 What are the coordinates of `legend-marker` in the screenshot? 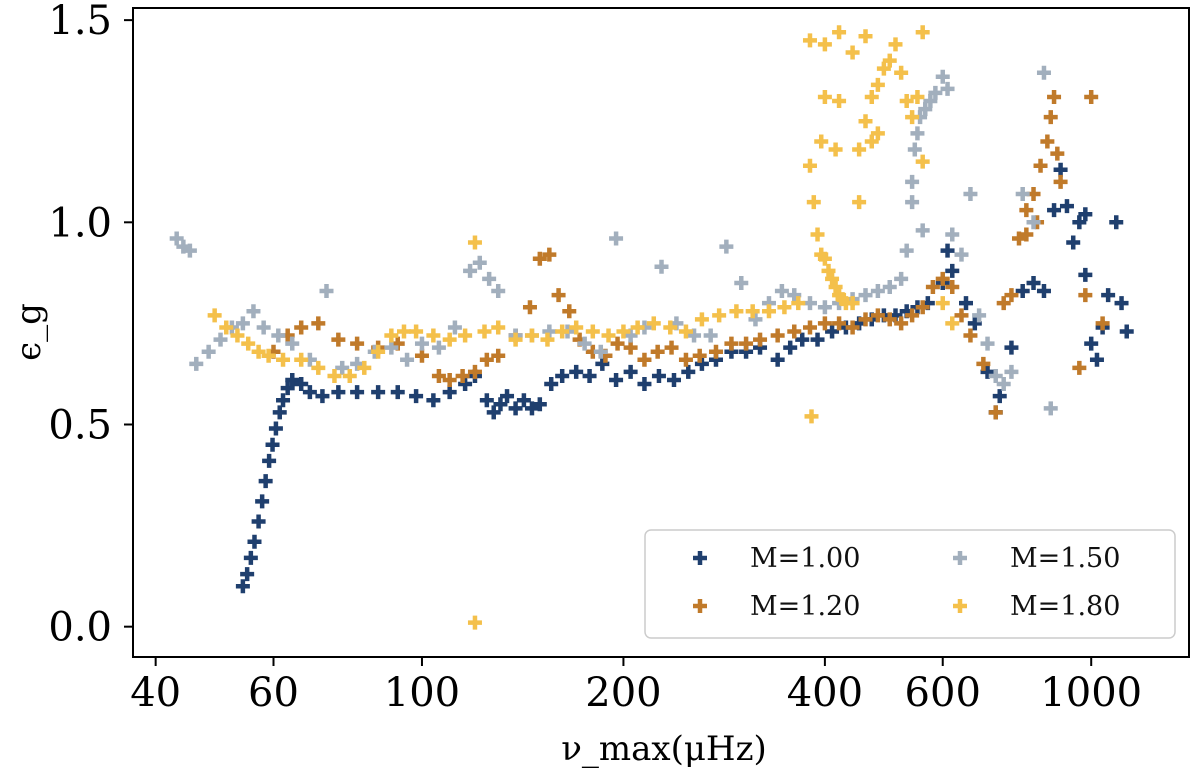 It's located at (960, 606).